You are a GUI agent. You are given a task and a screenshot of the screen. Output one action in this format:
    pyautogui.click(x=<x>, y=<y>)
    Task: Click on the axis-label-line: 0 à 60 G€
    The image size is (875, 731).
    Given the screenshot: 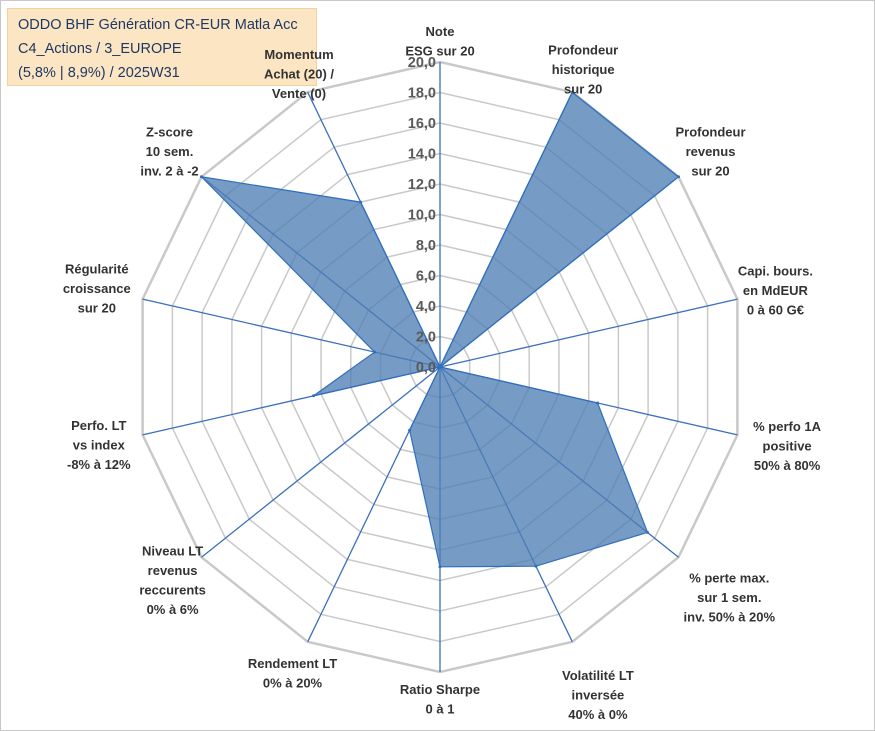 What is the action you would take?
    pyautogui.click(x=775, y=310)
    